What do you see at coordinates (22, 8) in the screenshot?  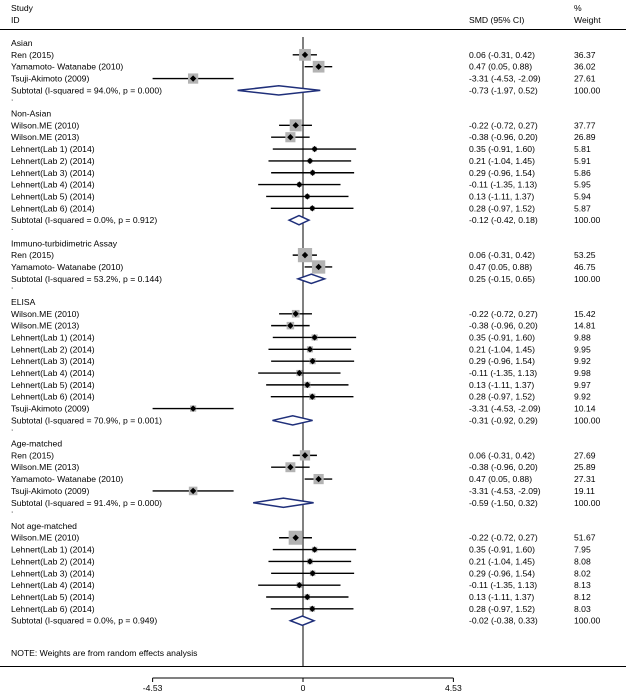 I see `header-study: Study` at bounding box center [22, 8].